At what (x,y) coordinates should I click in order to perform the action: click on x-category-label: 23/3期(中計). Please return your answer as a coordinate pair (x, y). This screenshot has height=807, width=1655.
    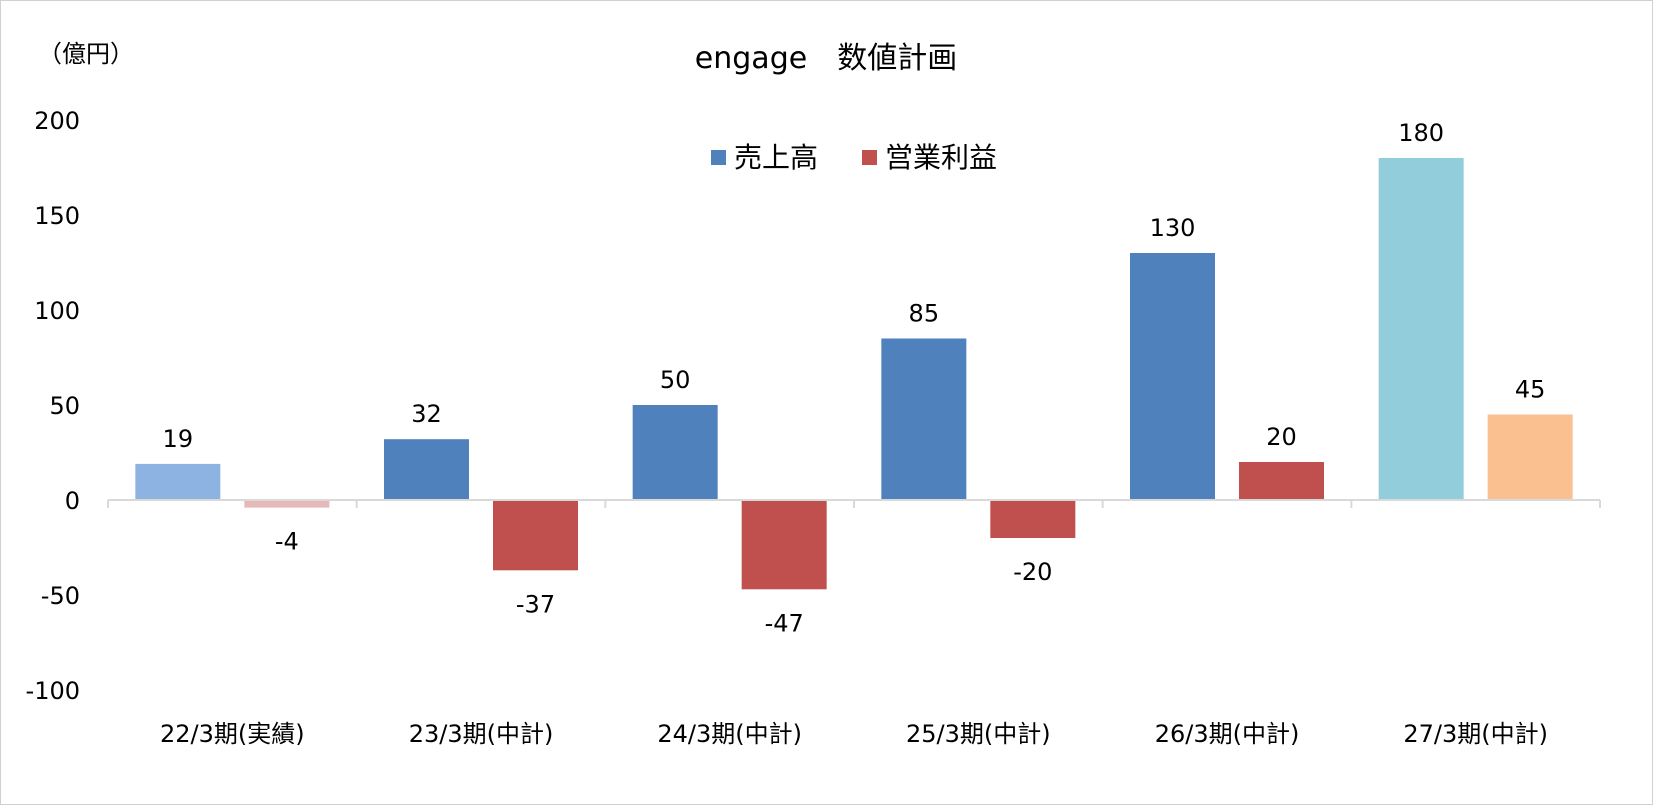
    Looking at the image, I should click on (481, 734).